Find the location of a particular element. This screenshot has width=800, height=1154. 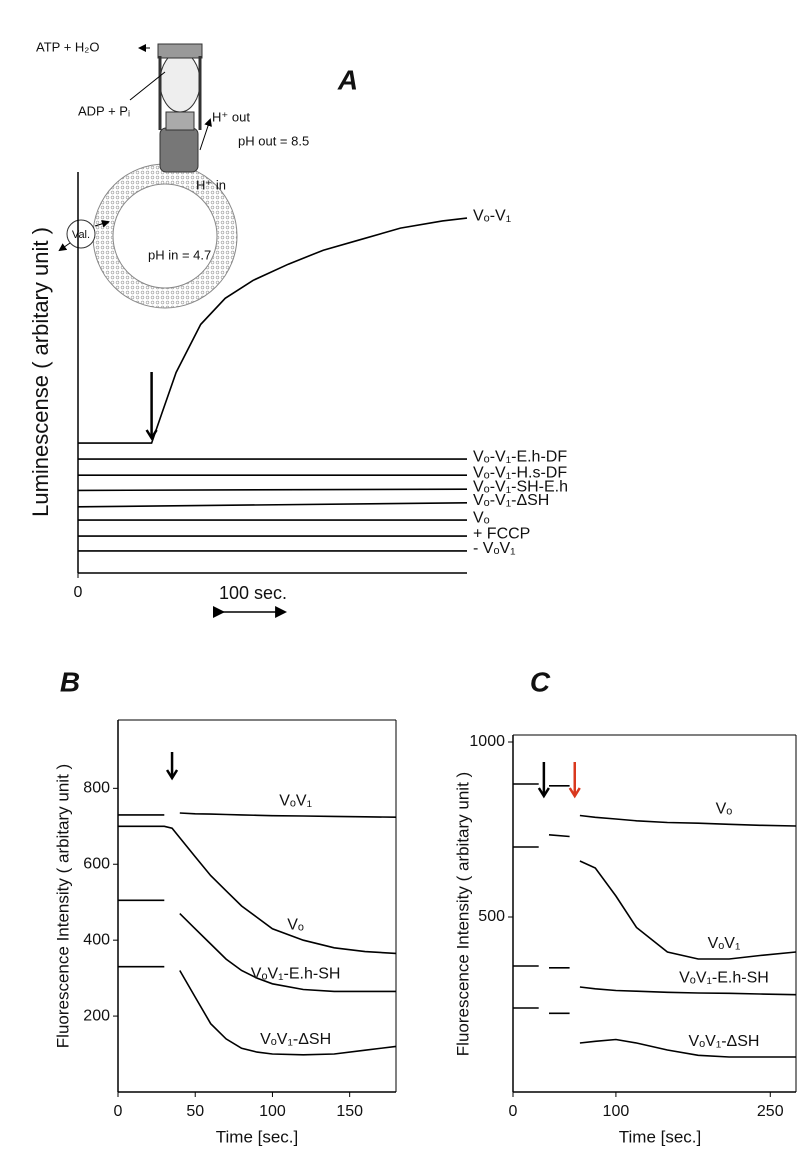

series-label: Vₒ-V₁-E.h-DF is located at coordinates (520, 456).